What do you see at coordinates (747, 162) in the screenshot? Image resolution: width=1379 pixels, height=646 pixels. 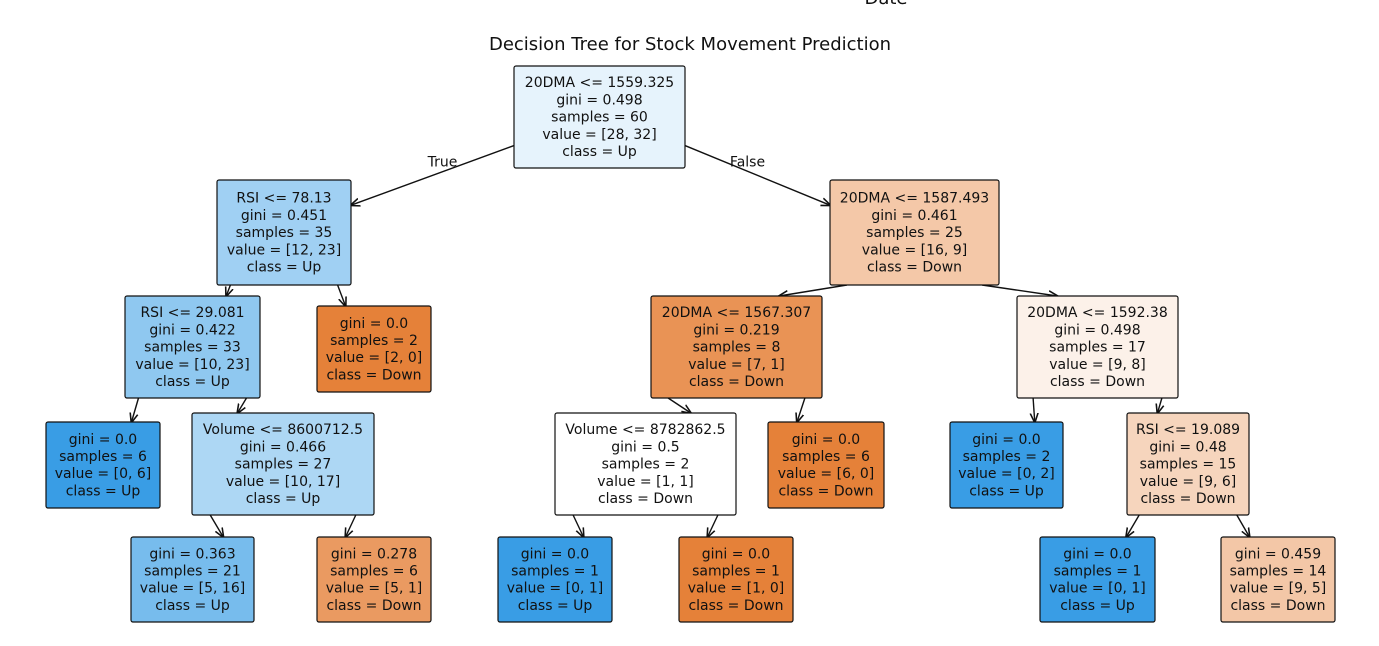 I see `edge-label-false: False` at bounding box center [747, 162].